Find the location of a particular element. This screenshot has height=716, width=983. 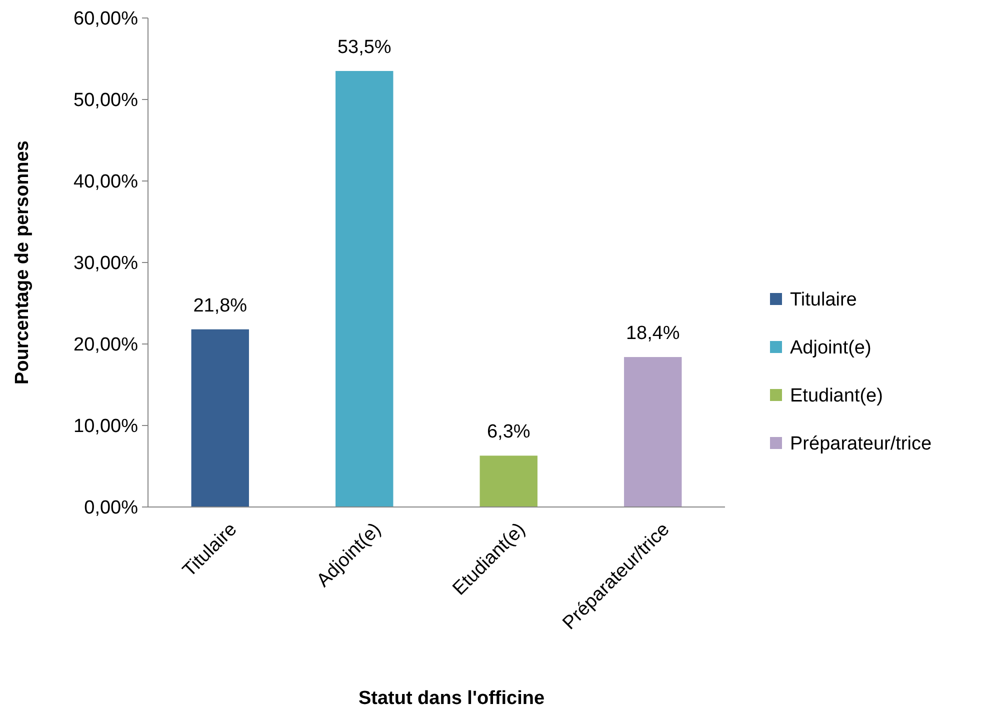

legend-label: Titulaire is located at coordinates (823, 300).